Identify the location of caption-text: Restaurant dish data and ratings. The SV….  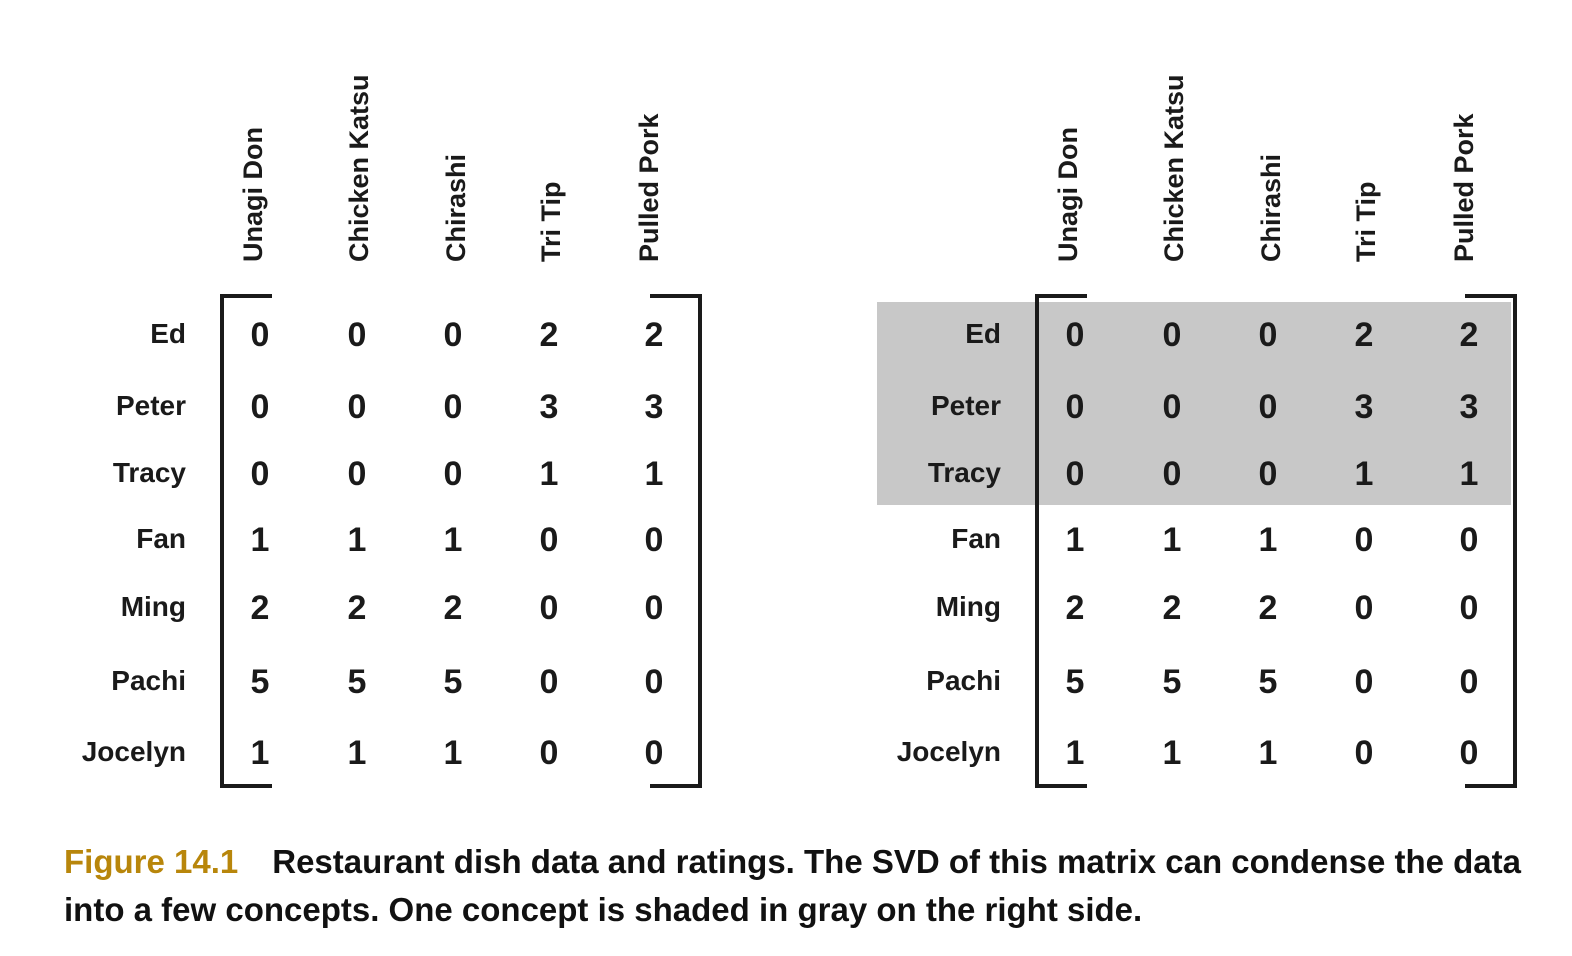
(792, 885).